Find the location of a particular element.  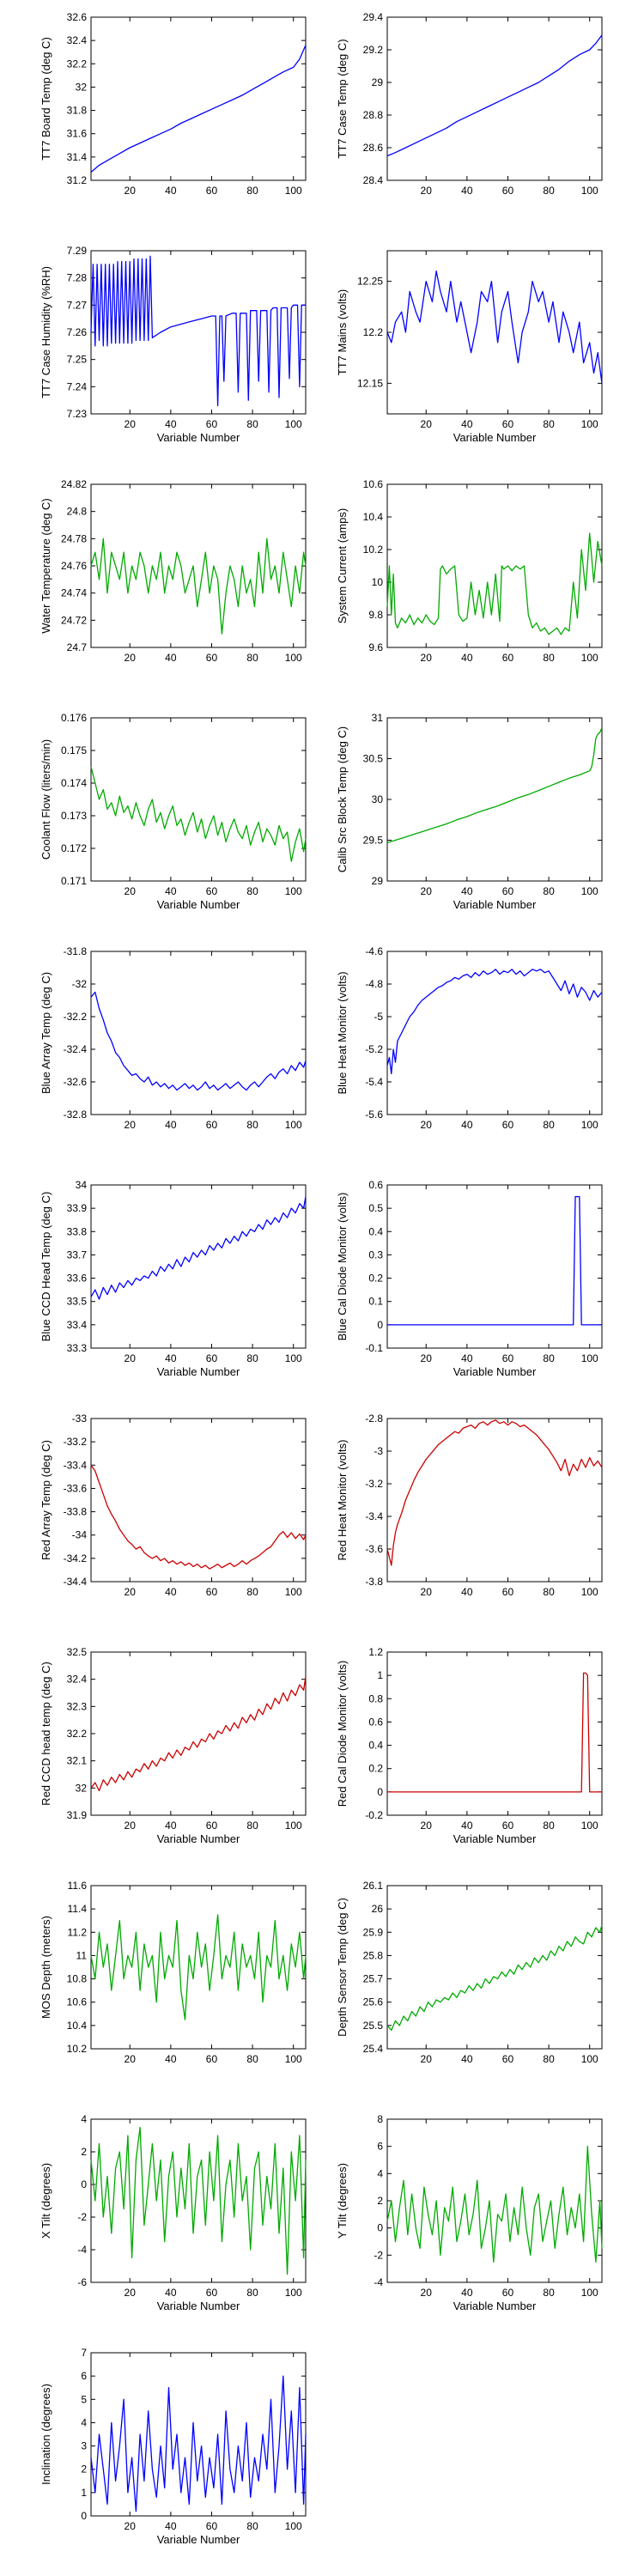

y-tick-label: 7.25 is located at coordinates (77, 360).